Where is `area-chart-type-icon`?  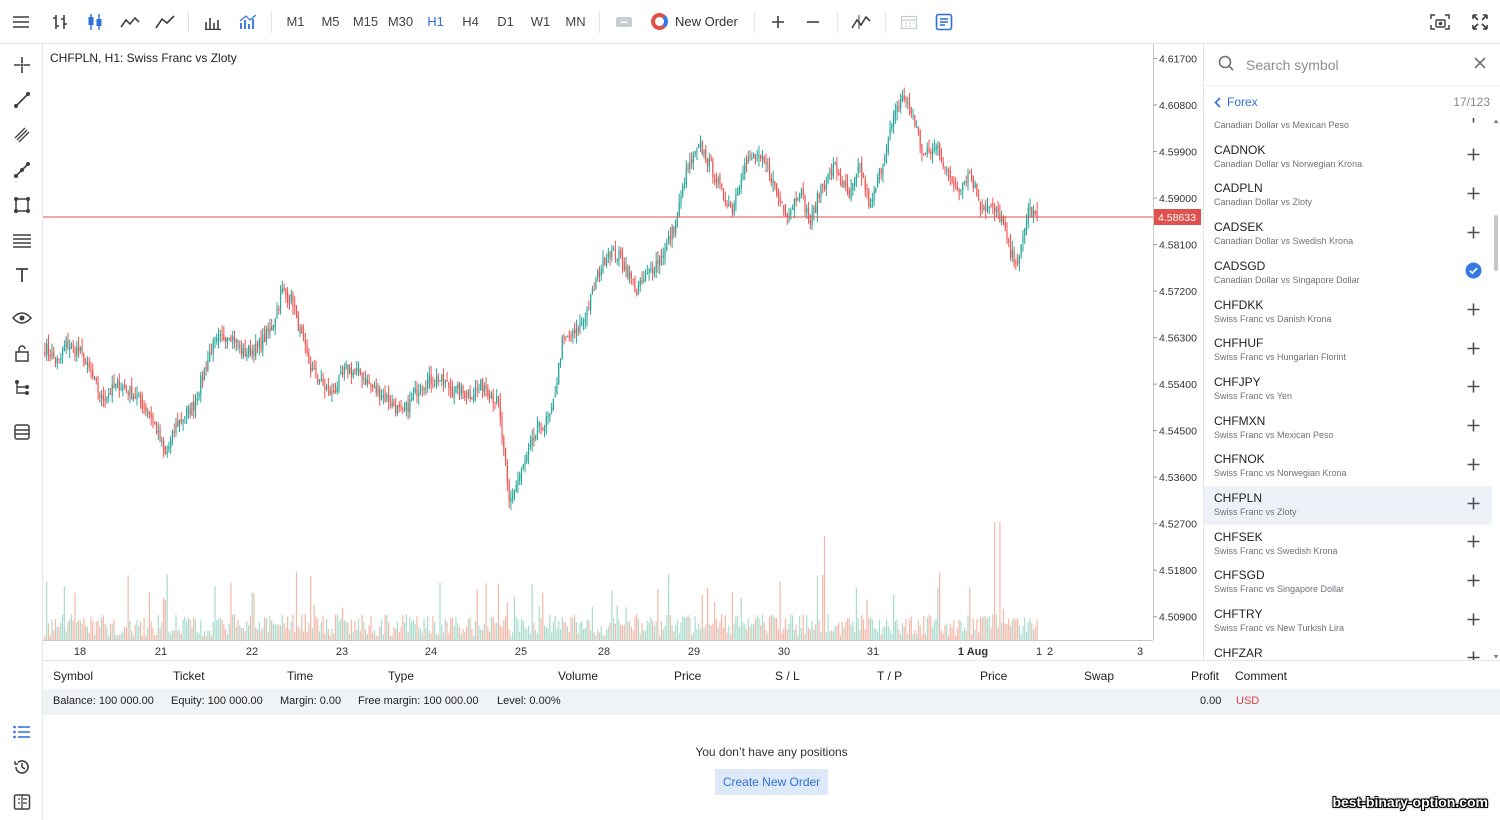
area-chart-type-icon is located at coordinates (164, 22).